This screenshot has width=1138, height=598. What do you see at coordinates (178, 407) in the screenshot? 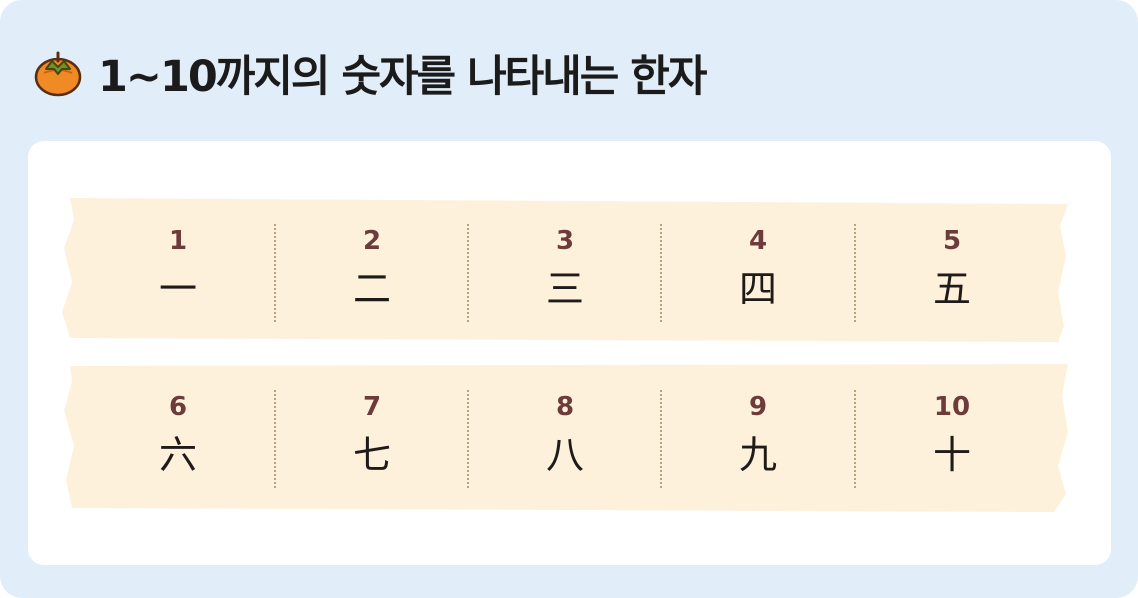
I see `arabic-number: 6` at bounding box center [178, 407].